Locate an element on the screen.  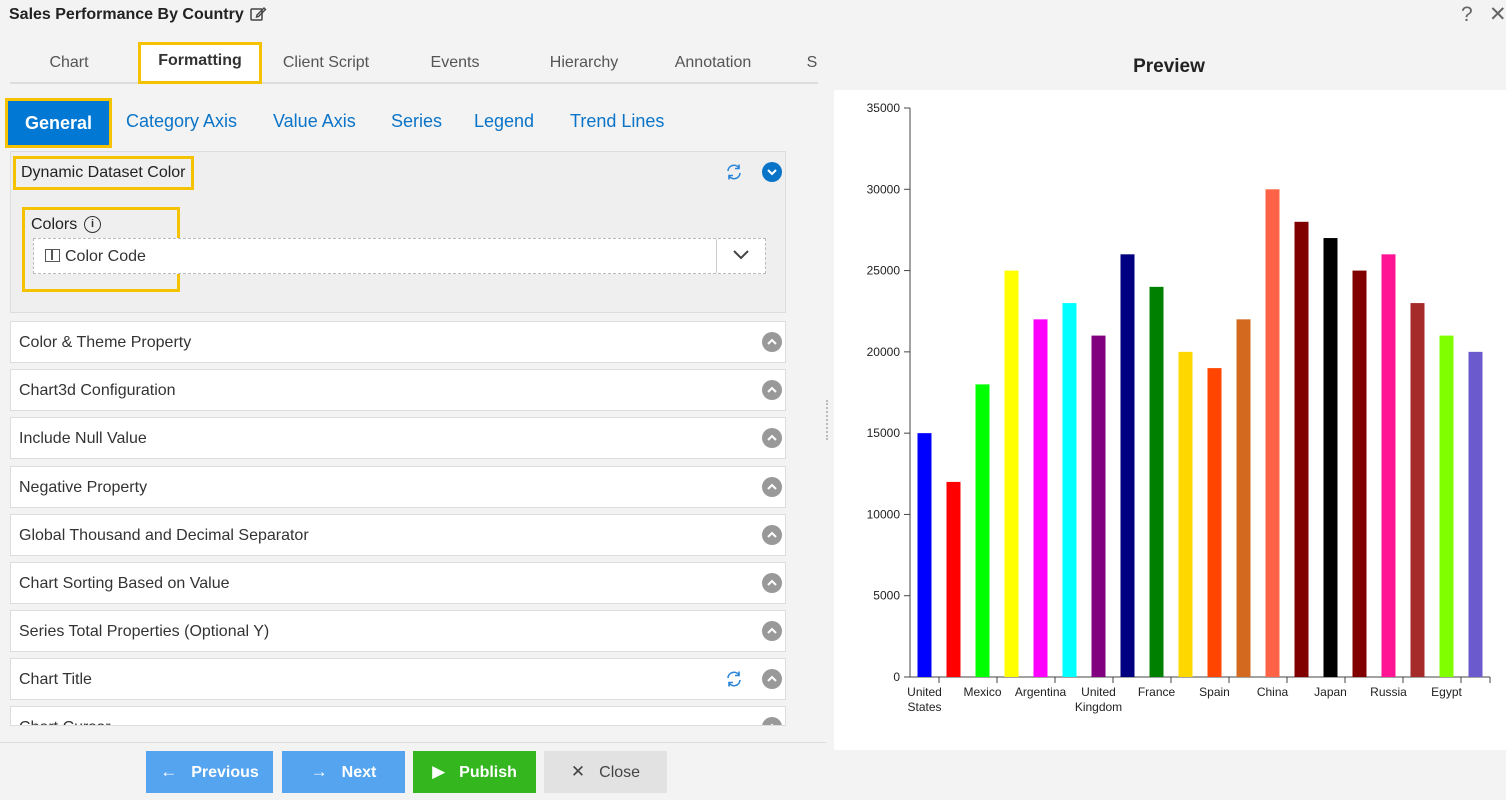
dropdown-separator is located at coordinates (716, 256).